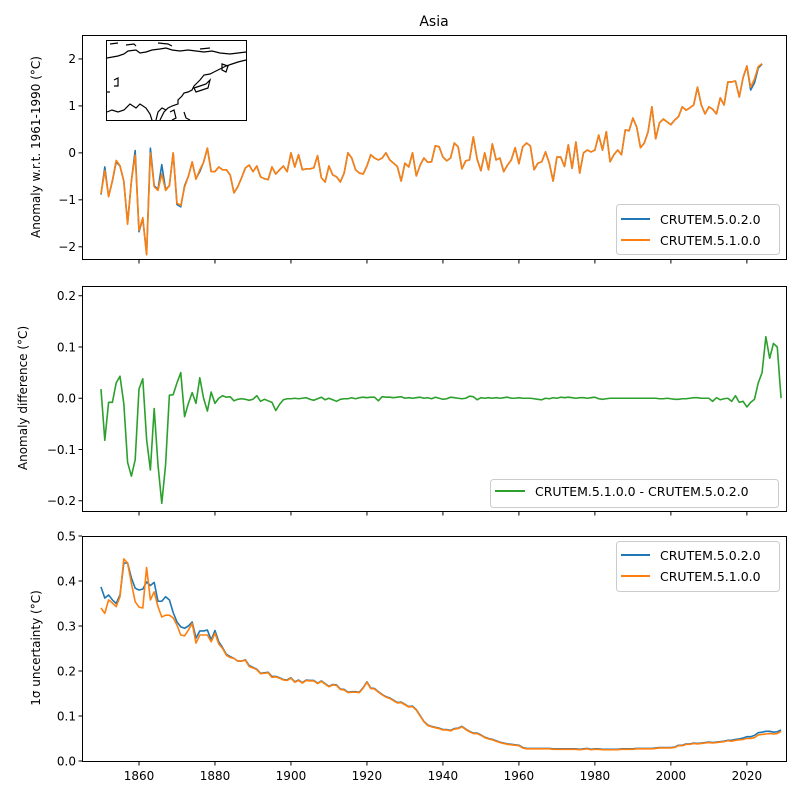 This screenshot has height=800, width=800. I want to click on coastline-icon, so click(176, 81).